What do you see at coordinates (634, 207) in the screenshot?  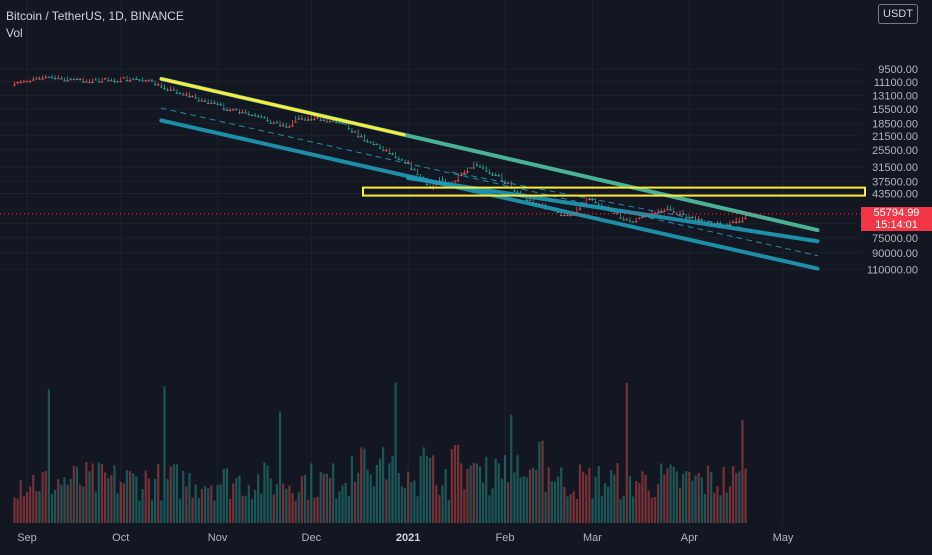 I see `trendline-dashed-lower` at bounding box center [634, 207].